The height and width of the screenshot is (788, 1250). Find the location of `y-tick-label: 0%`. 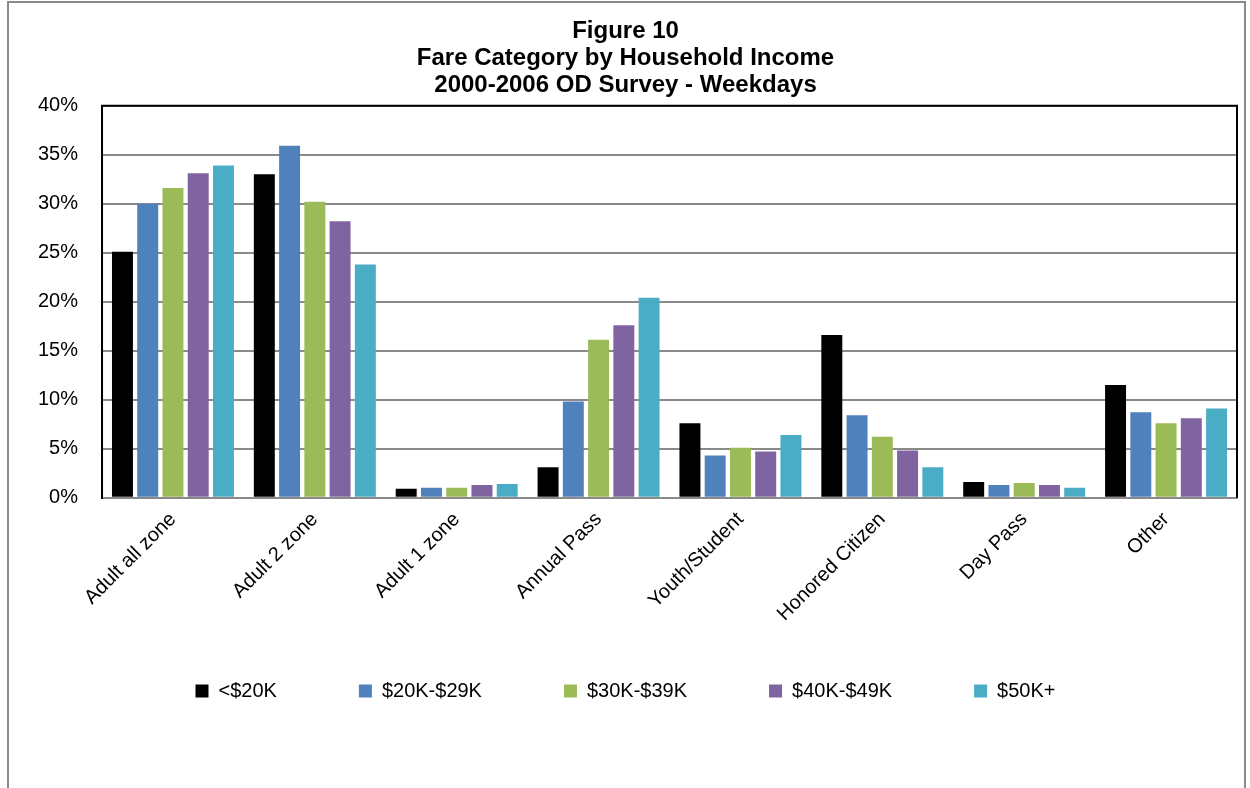

y-tick-label: 0% is located at coordinates (64, 496).